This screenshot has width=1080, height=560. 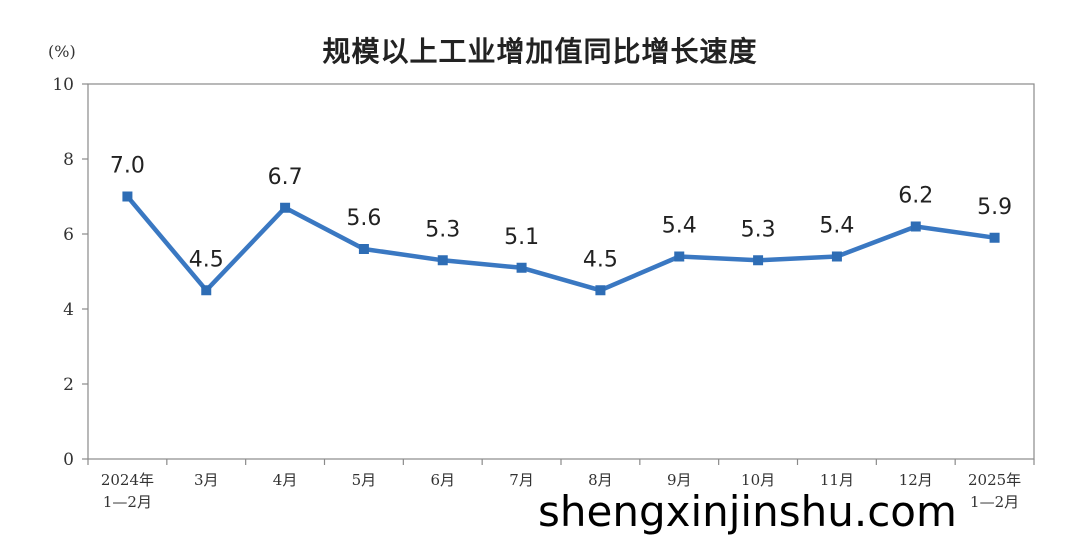 I want to click on chart-title: 规模以上工业增加值同比增长速度, so click(x=540, y=51).